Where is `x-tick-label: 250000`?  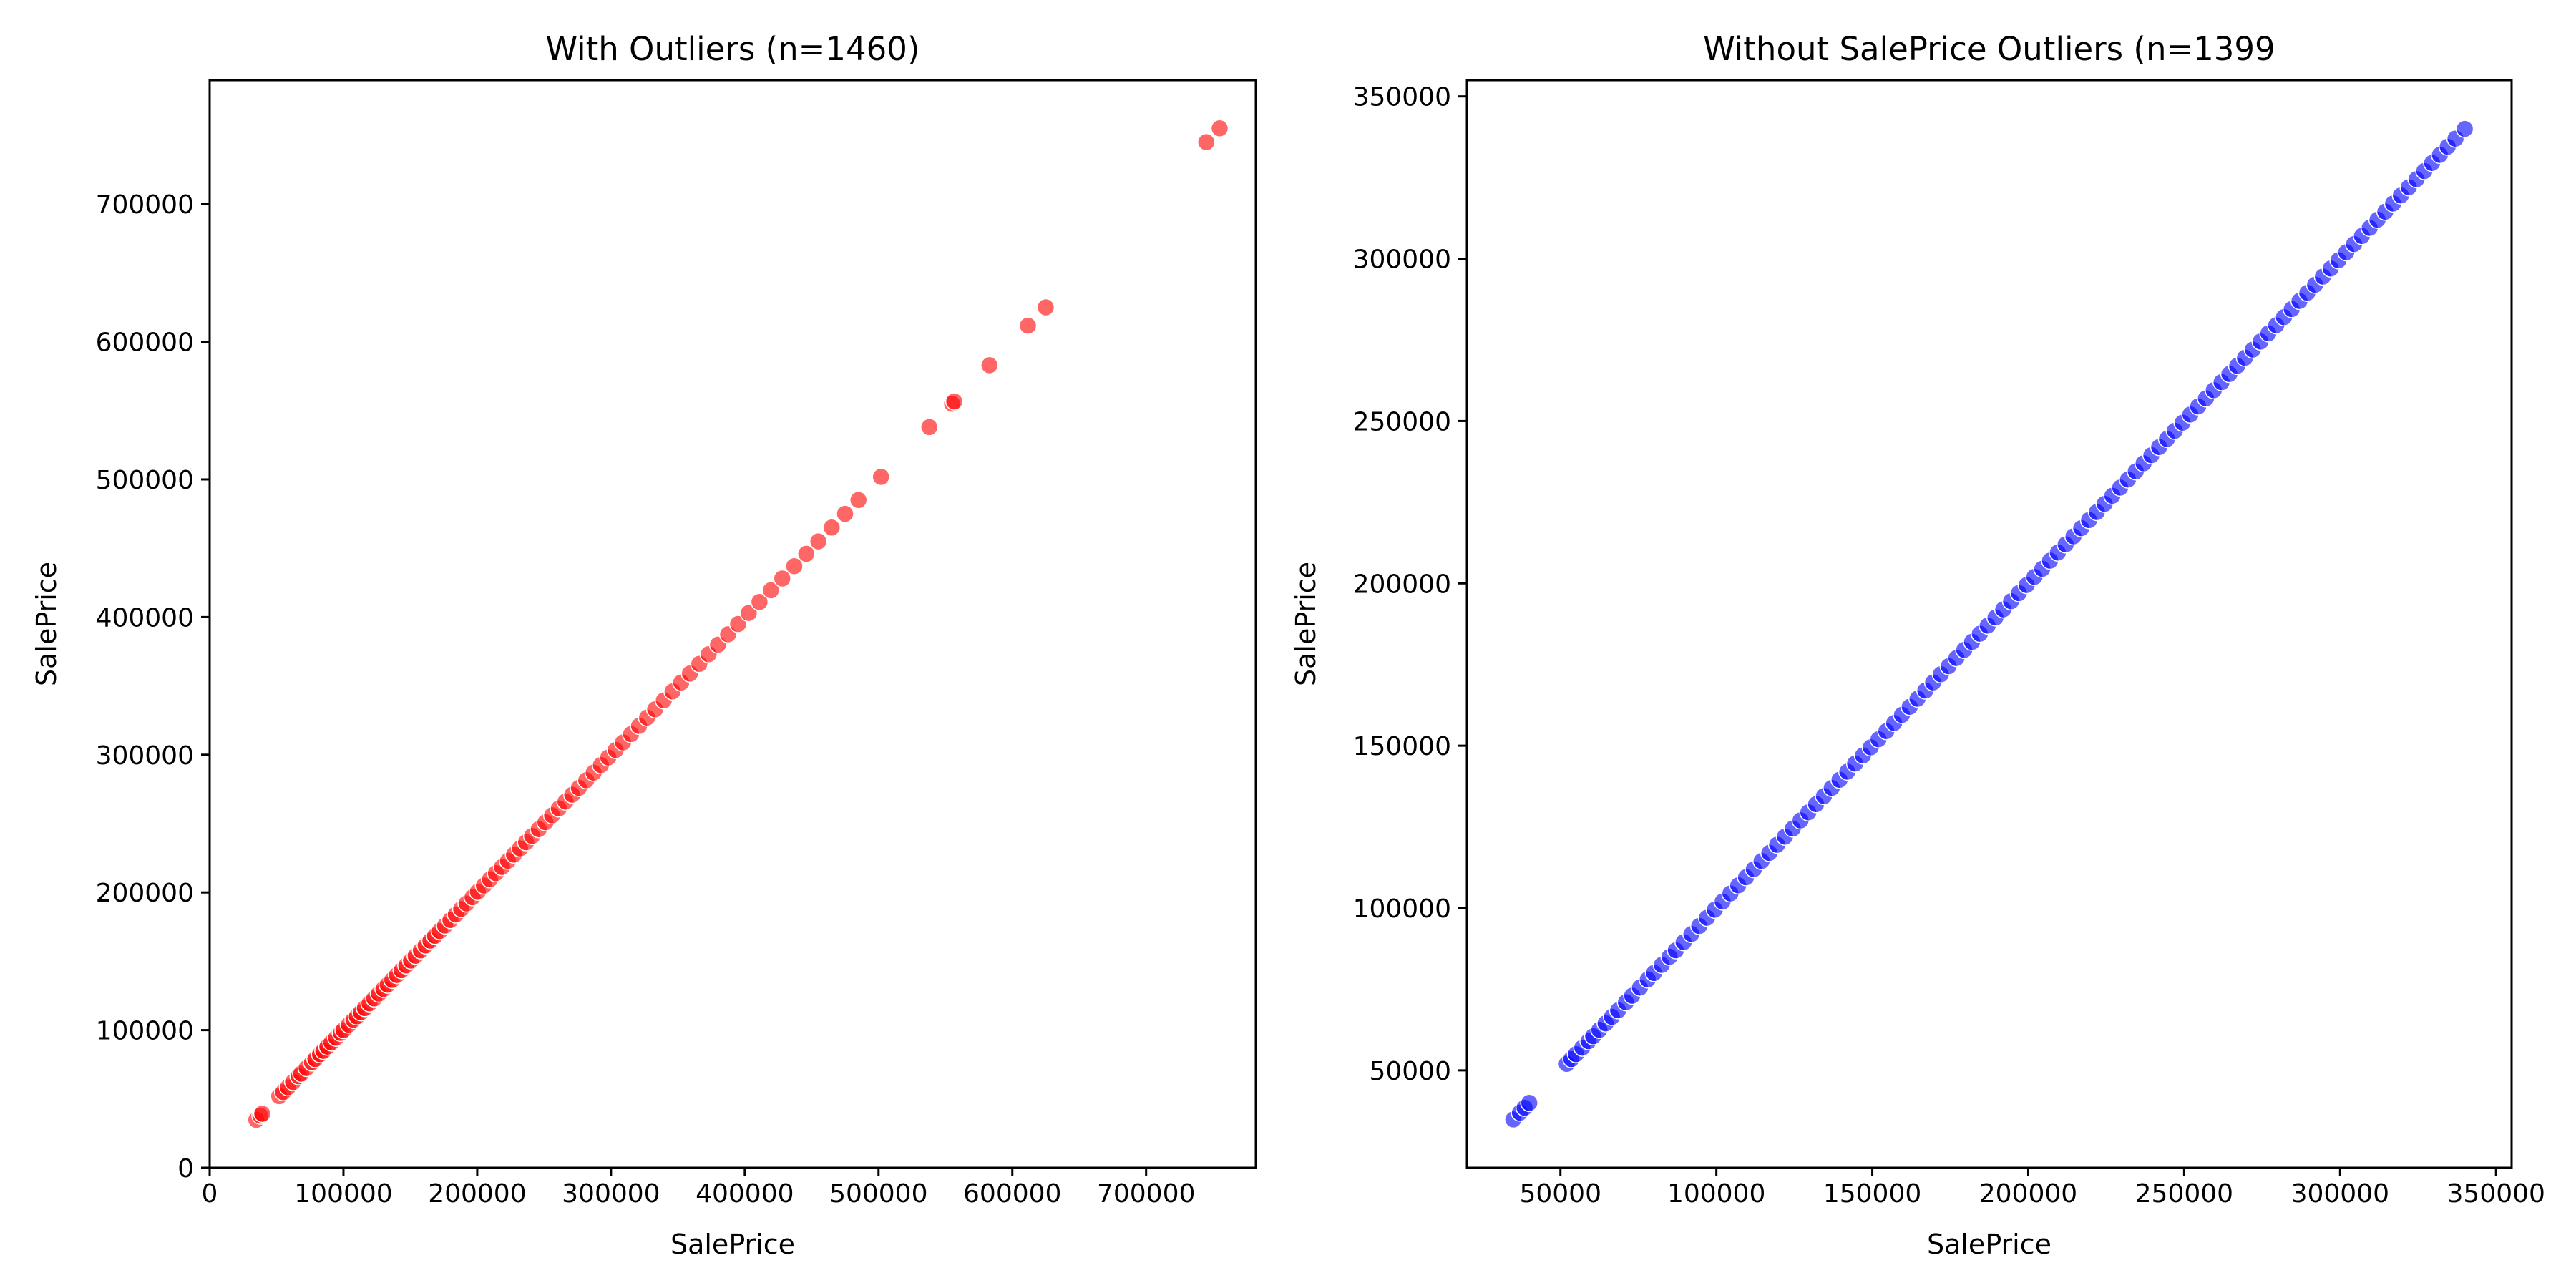
x-tick-label: 250000 is located at coordinates (2184, 1194).